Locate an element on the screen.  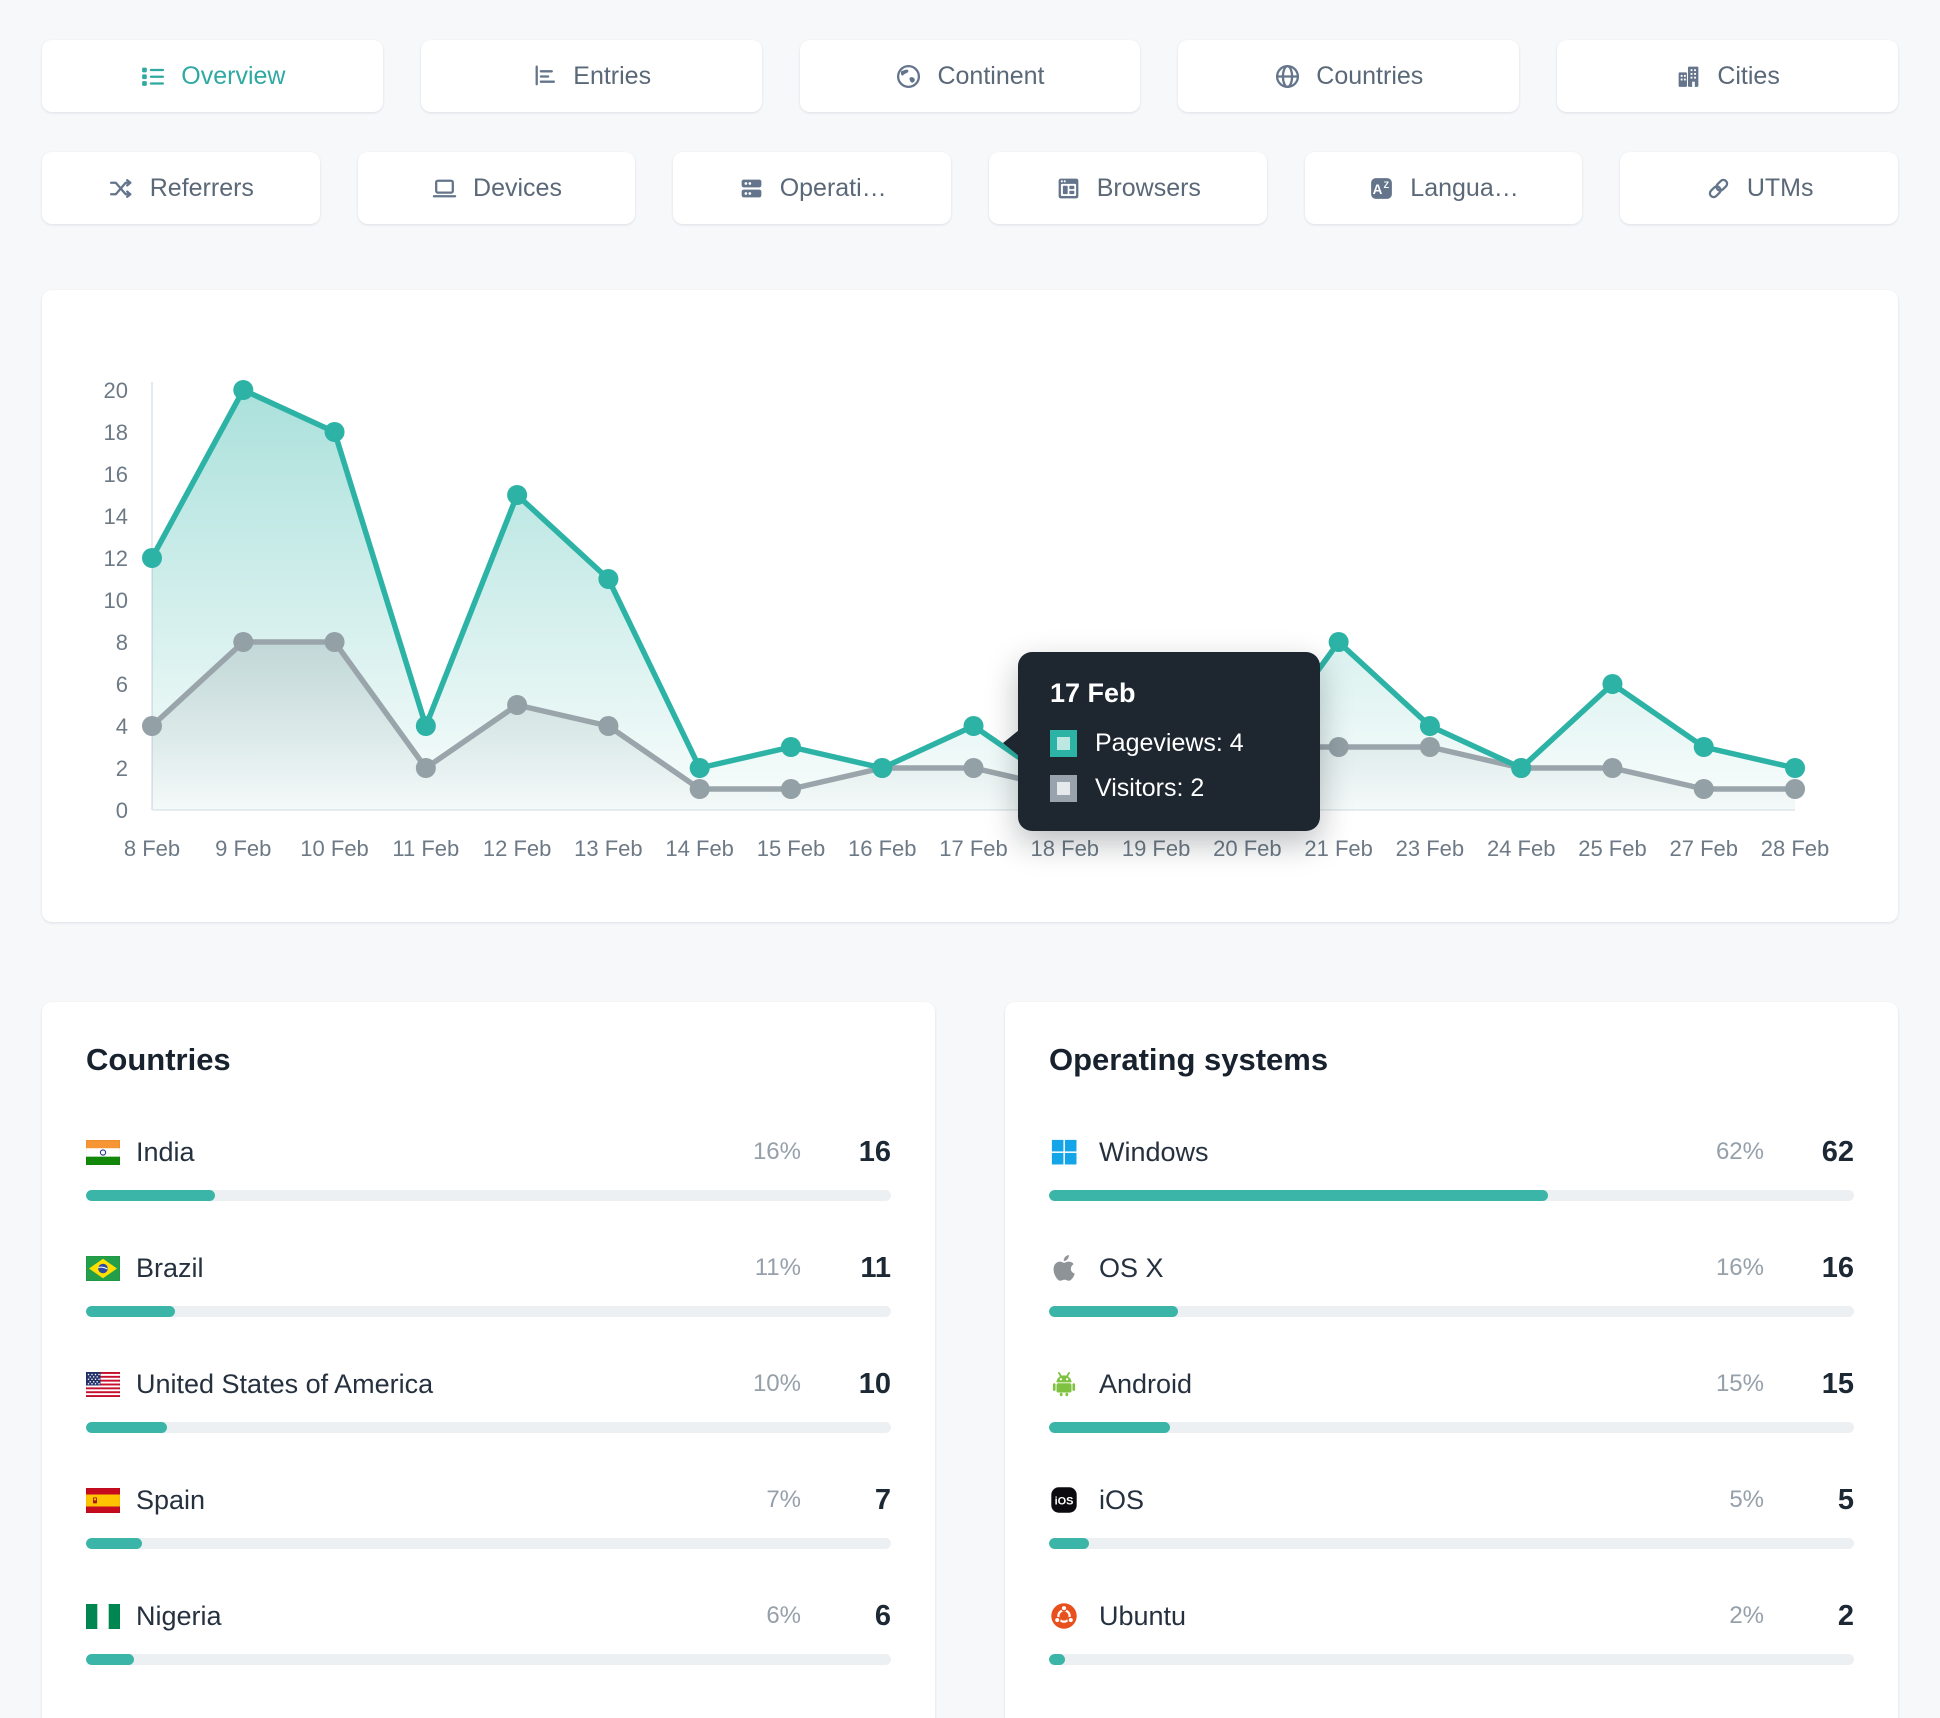
svg-text: Z is located at coordinates (1387, 184).